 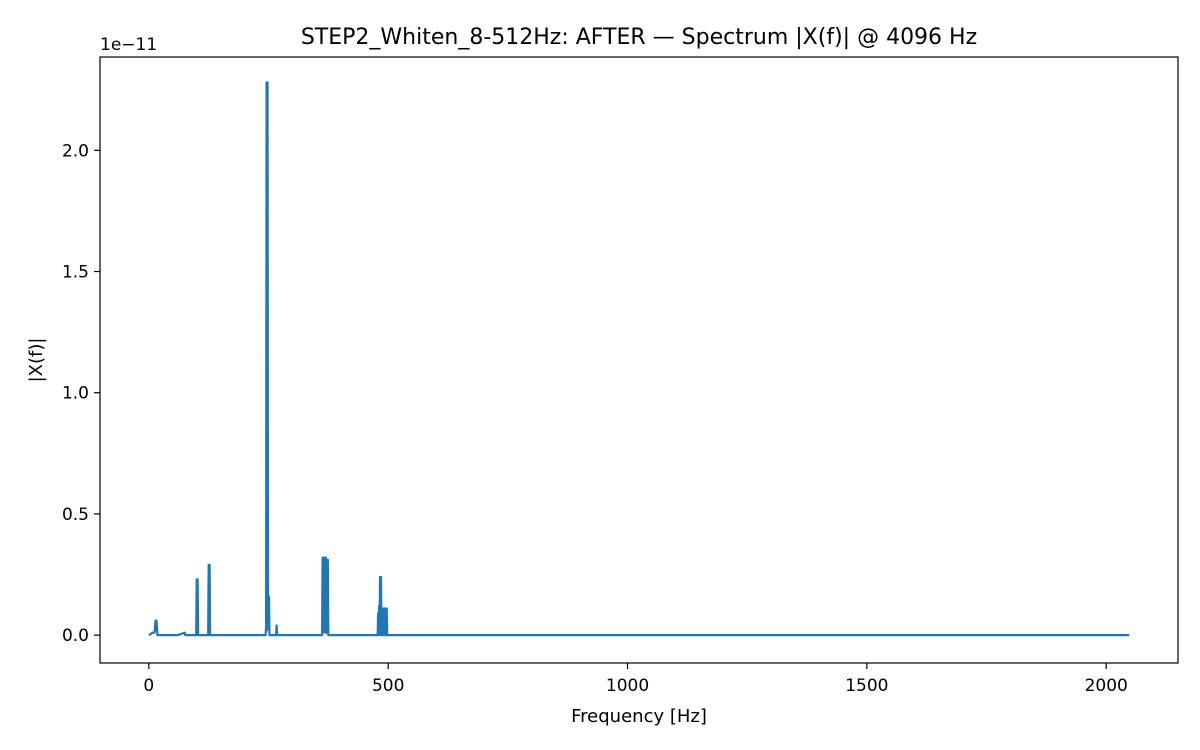 What do you see at coordinates (866, 686) in the screenshot?
I see `x-tick-label: 1500` at bounding box center [866, 686].